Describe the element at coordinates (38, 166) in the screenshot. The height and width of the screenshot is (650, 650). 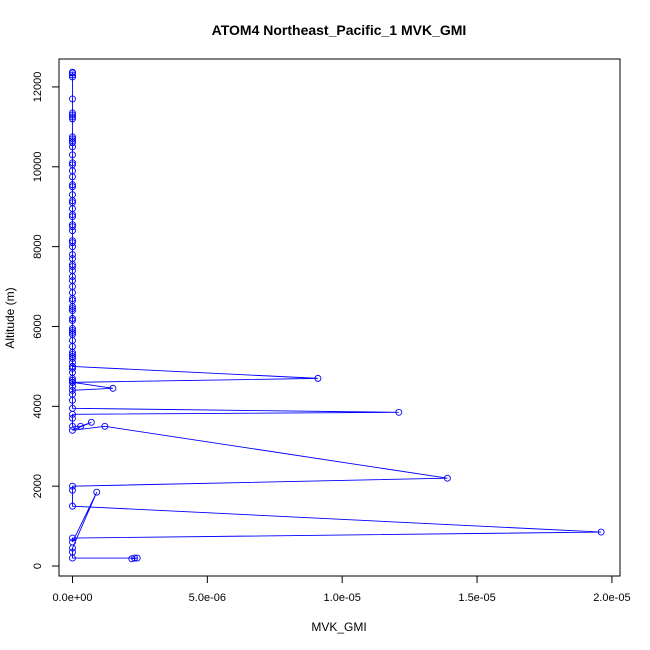
I see `y-tick-label: 10000` at that location.